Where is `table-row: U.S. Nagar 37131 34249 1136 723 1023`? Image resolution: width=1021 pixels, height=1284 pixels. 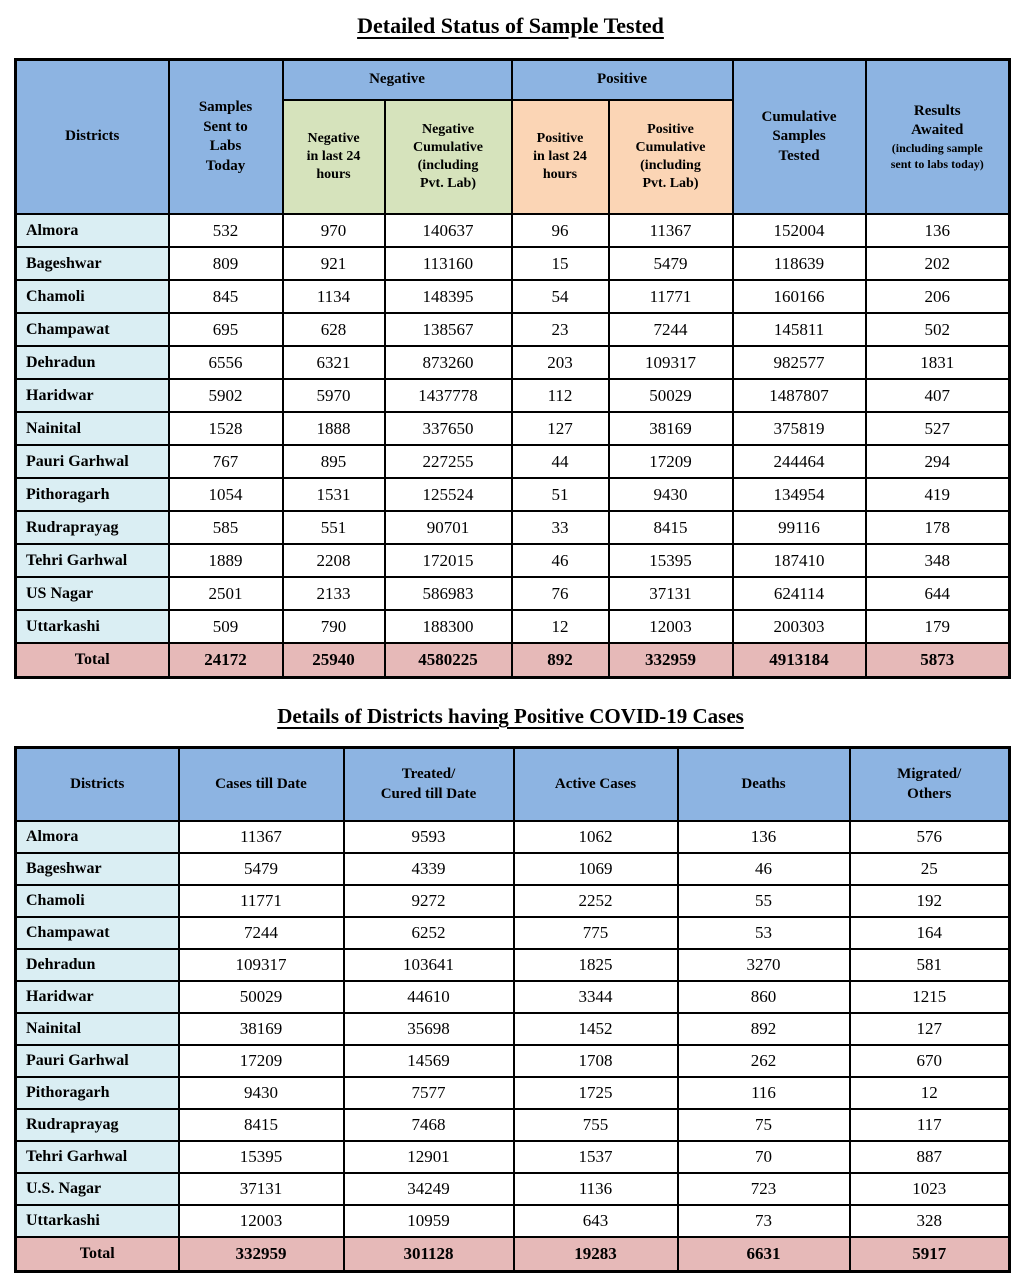 table-row: U.S. Nagar 37131 34249 1136 723 1023 is located at coordinates (512, 1189).